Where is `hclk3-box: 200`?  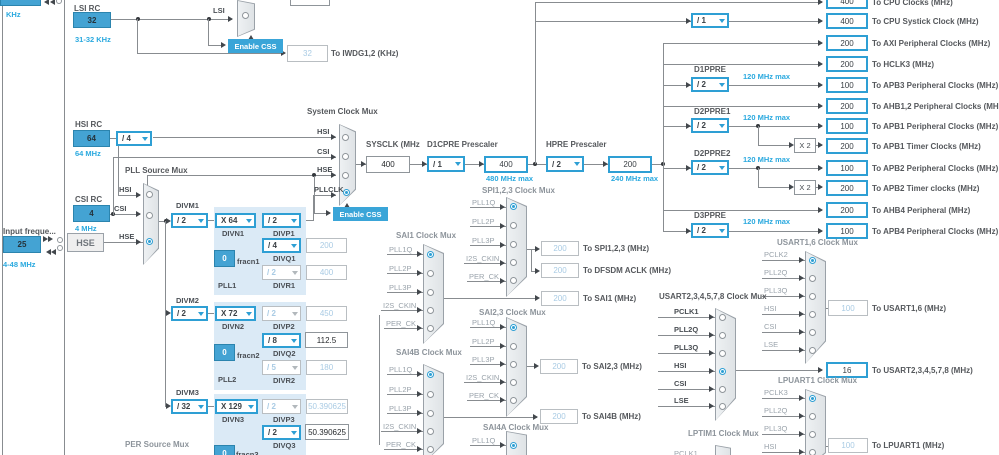 hclk3-box: 200 is located at coordinates (847, 64).